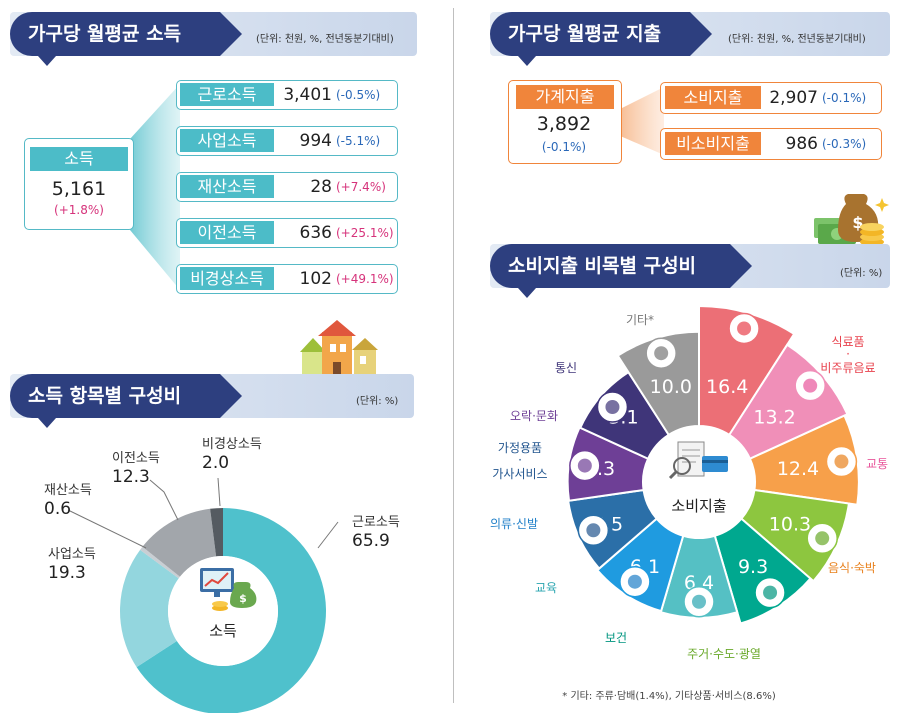 The width and height of the screenshot is (908, 713). I want to click on income-center-label: 소득, so click(223, 631).